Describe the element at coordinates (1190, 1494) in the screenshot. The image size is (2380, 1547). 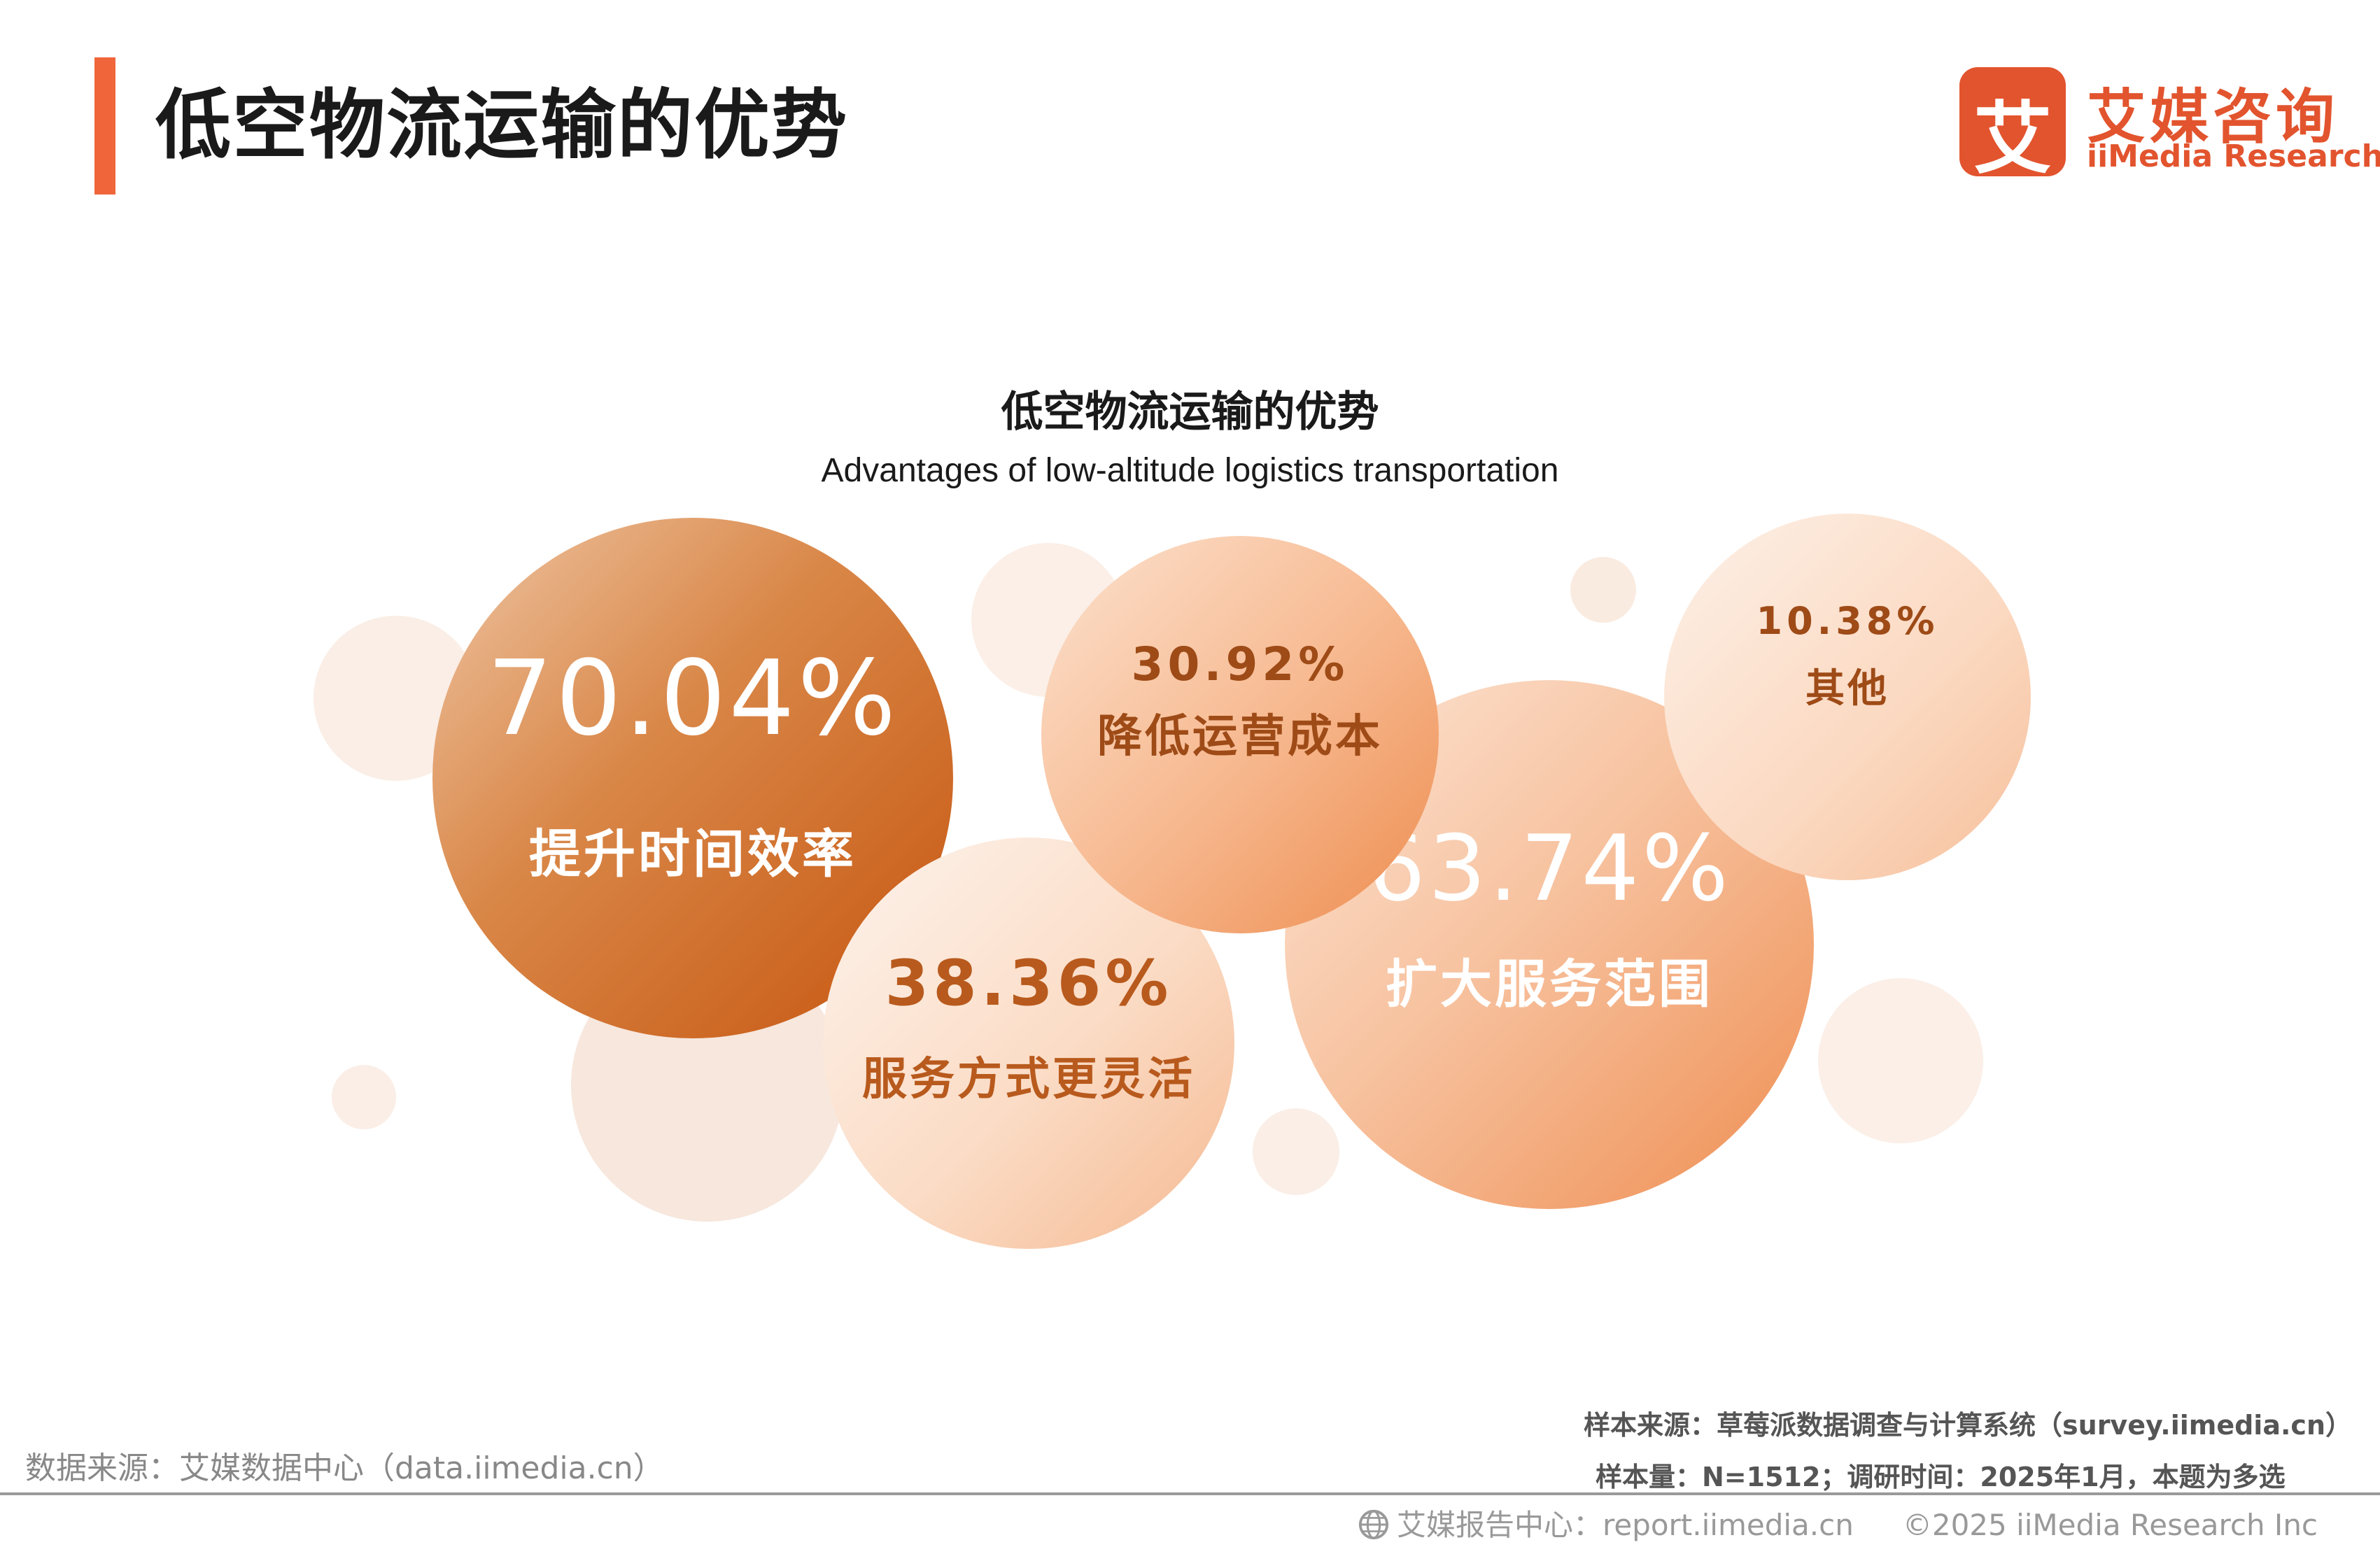
I see `footer-divider` at that location.